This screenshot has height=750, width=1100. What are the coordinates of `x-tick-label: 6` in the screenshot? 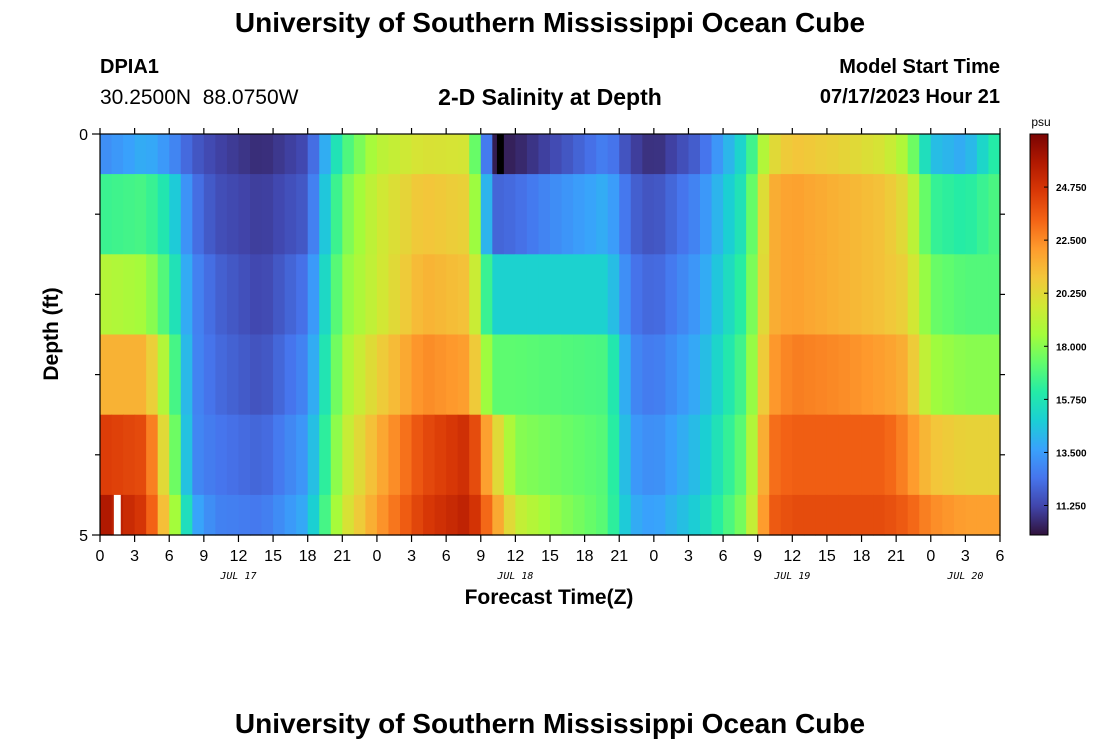 It's located at (1000, 556).